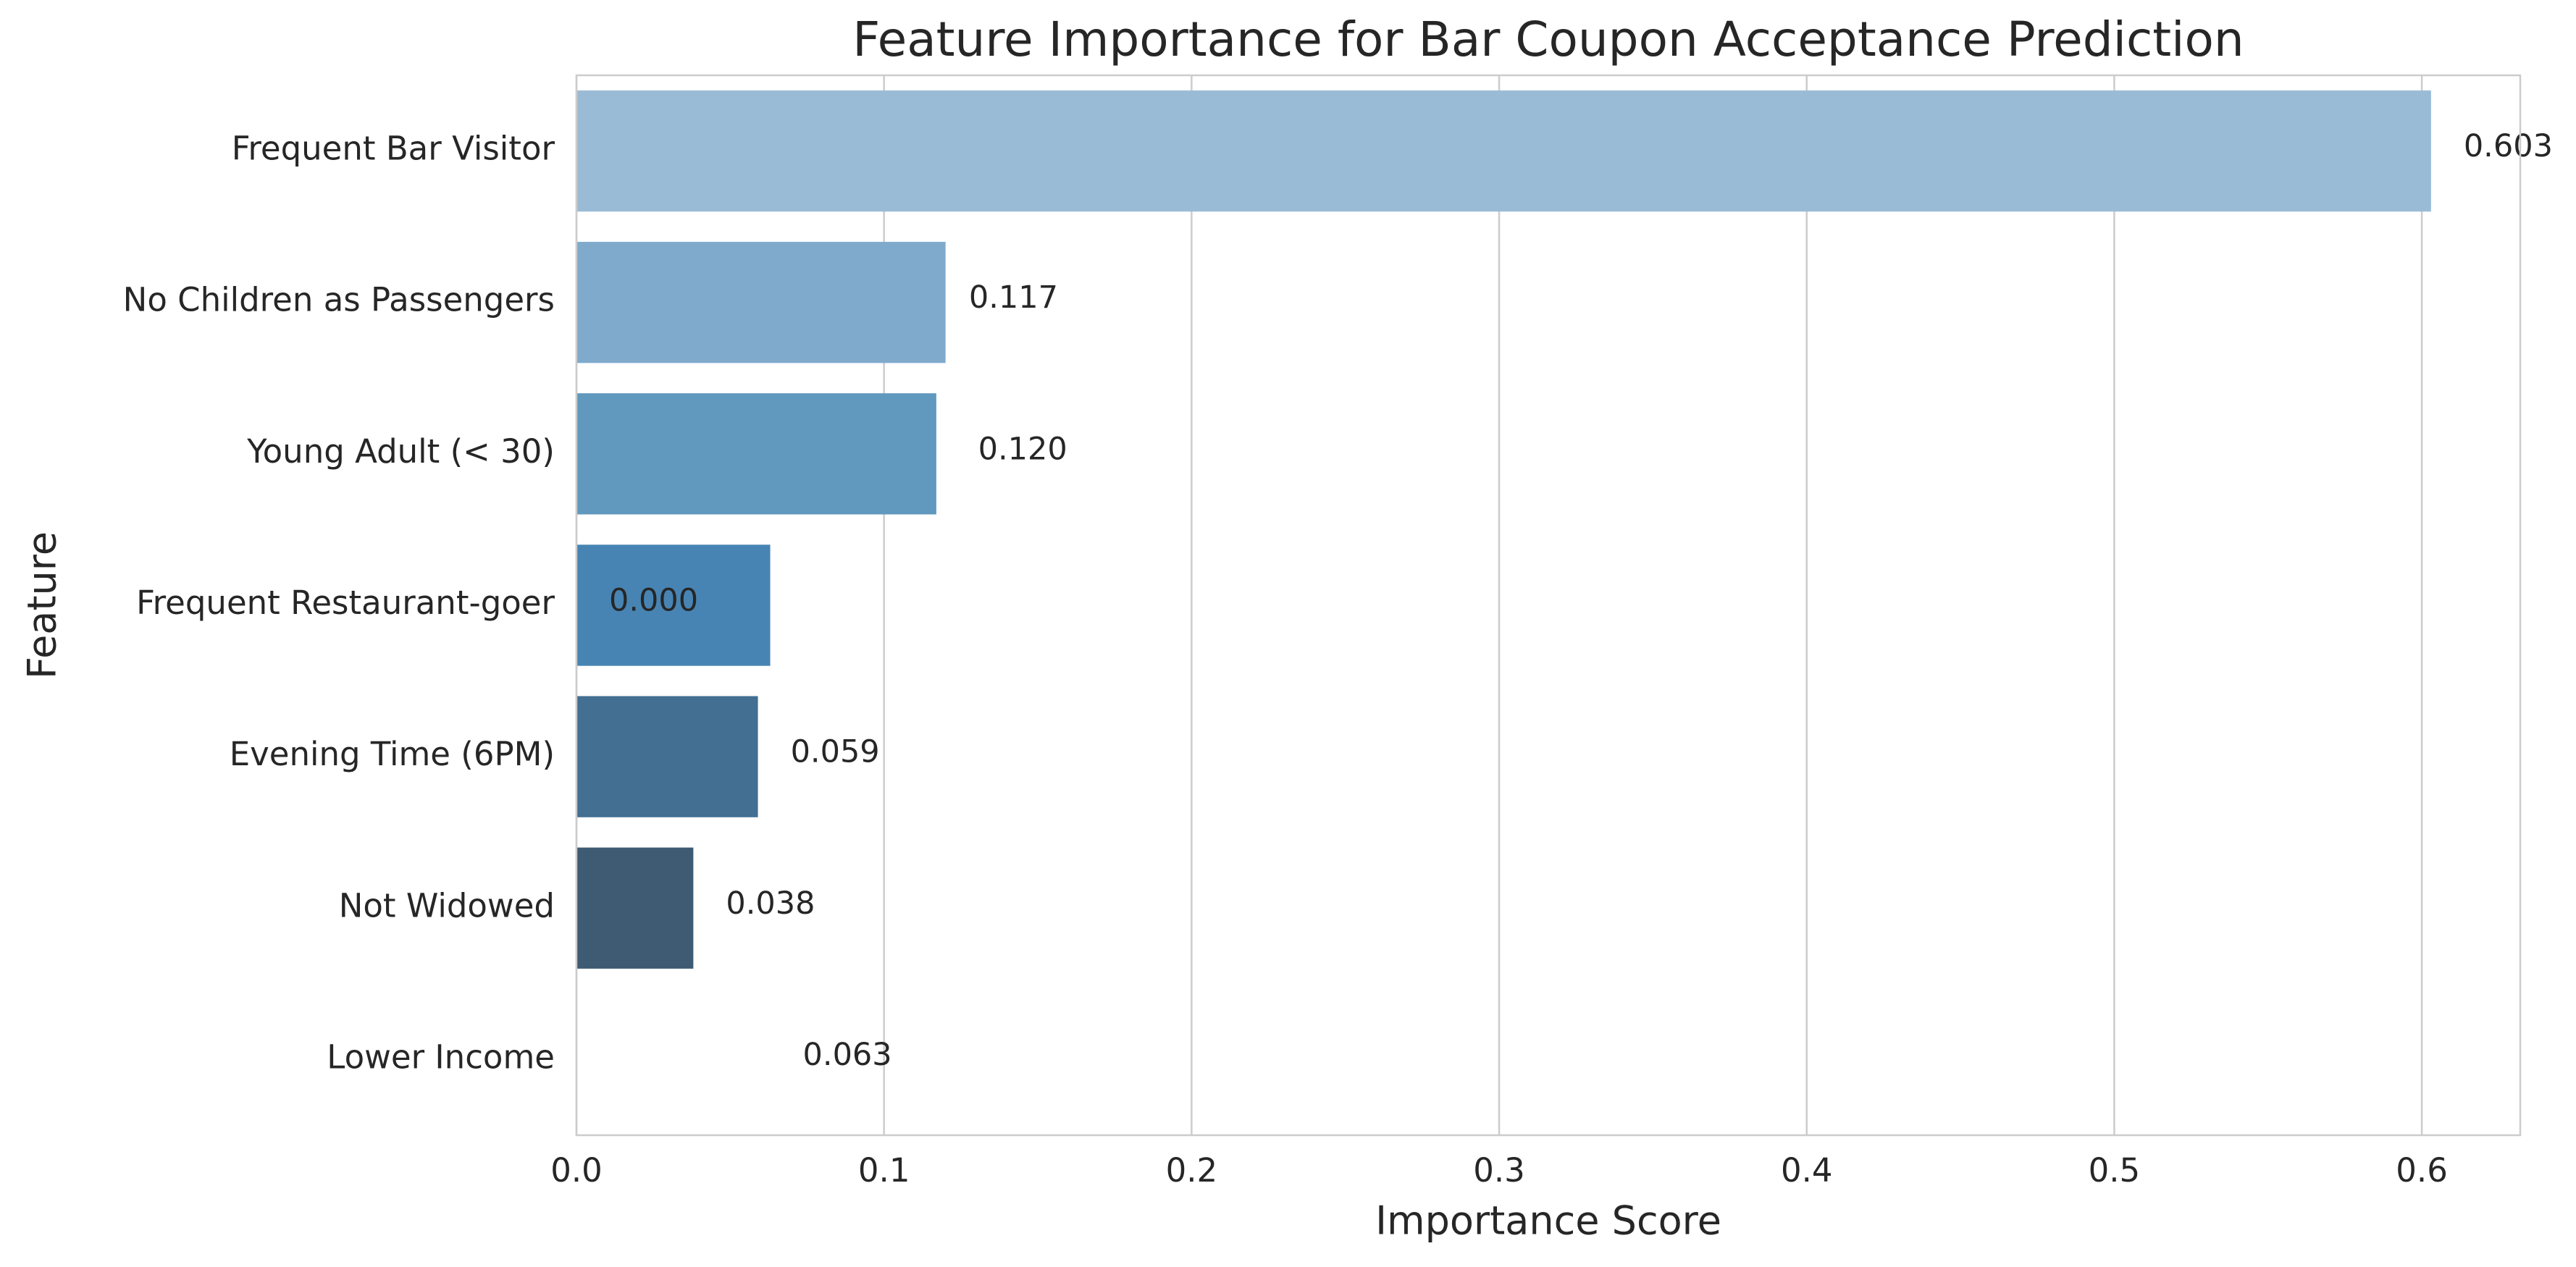  What do you see at coordinates (2115, 1170) in the screenshot?
I see `x-tick-label: 0.5` at bounding box center [2115, 1170].